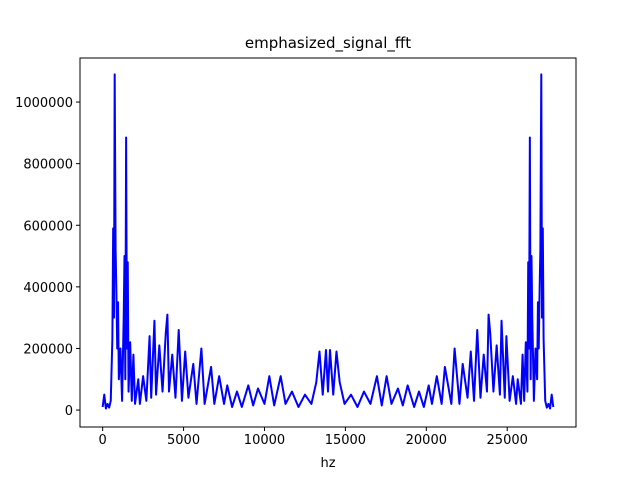 This screenshot has width=640, height=480. What do you see at coordinates (69, 411) in the screenshot?
I see `y-tick-label: 0` at bounding box center [69, 411].